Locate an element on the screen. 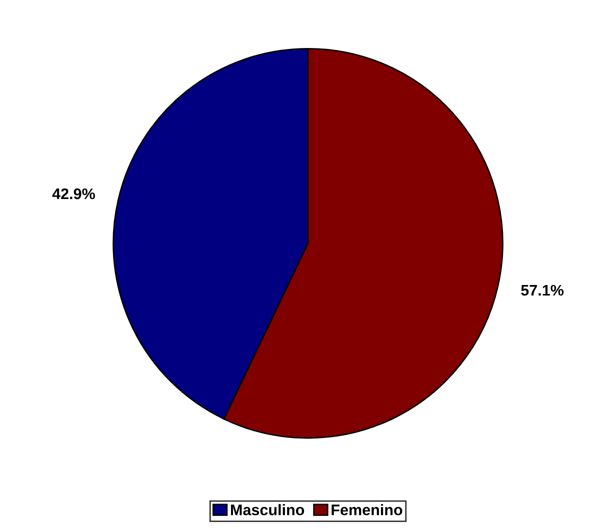 The height and width of the screenshot is (529, 616). legend-label: Femenino is located at coordinates (367, 510).